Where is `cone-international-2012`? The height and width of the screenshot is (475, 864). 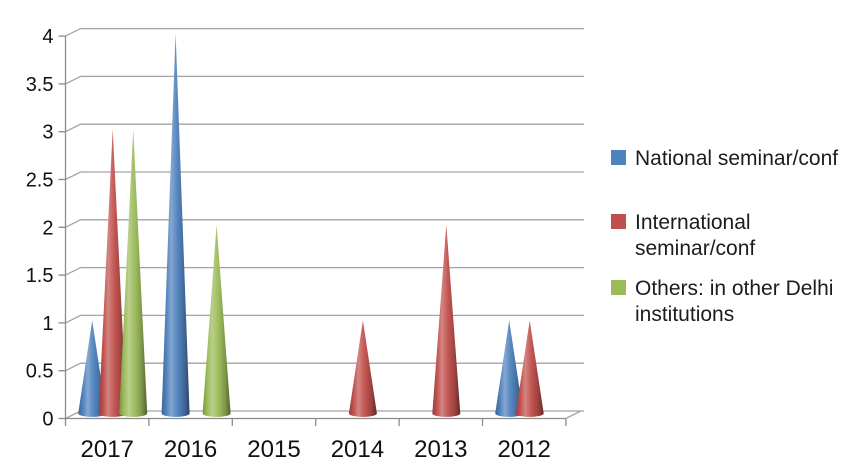 cone-international-2012 is located at coordinates (529, 368).